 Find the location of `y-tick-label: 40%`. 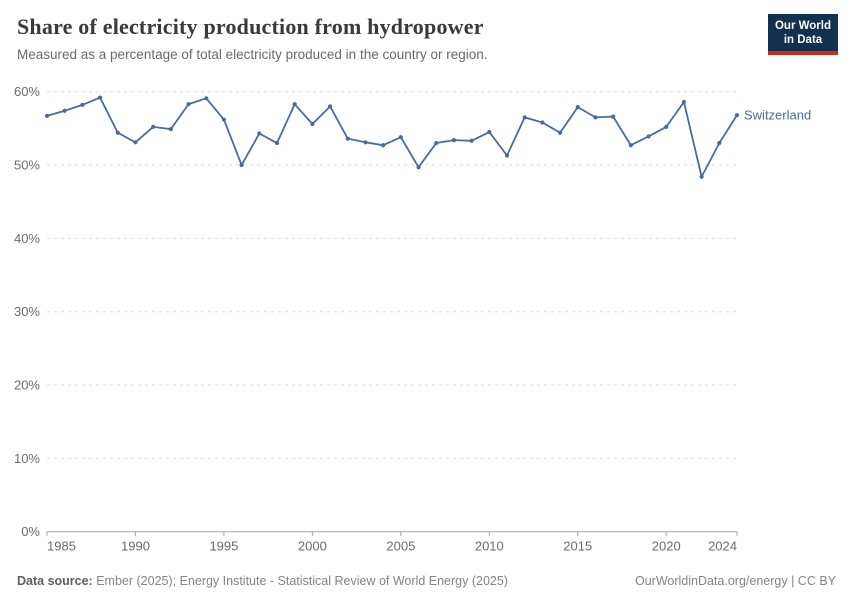

y-tick-label: 40% is located at coordinates (27, 238).